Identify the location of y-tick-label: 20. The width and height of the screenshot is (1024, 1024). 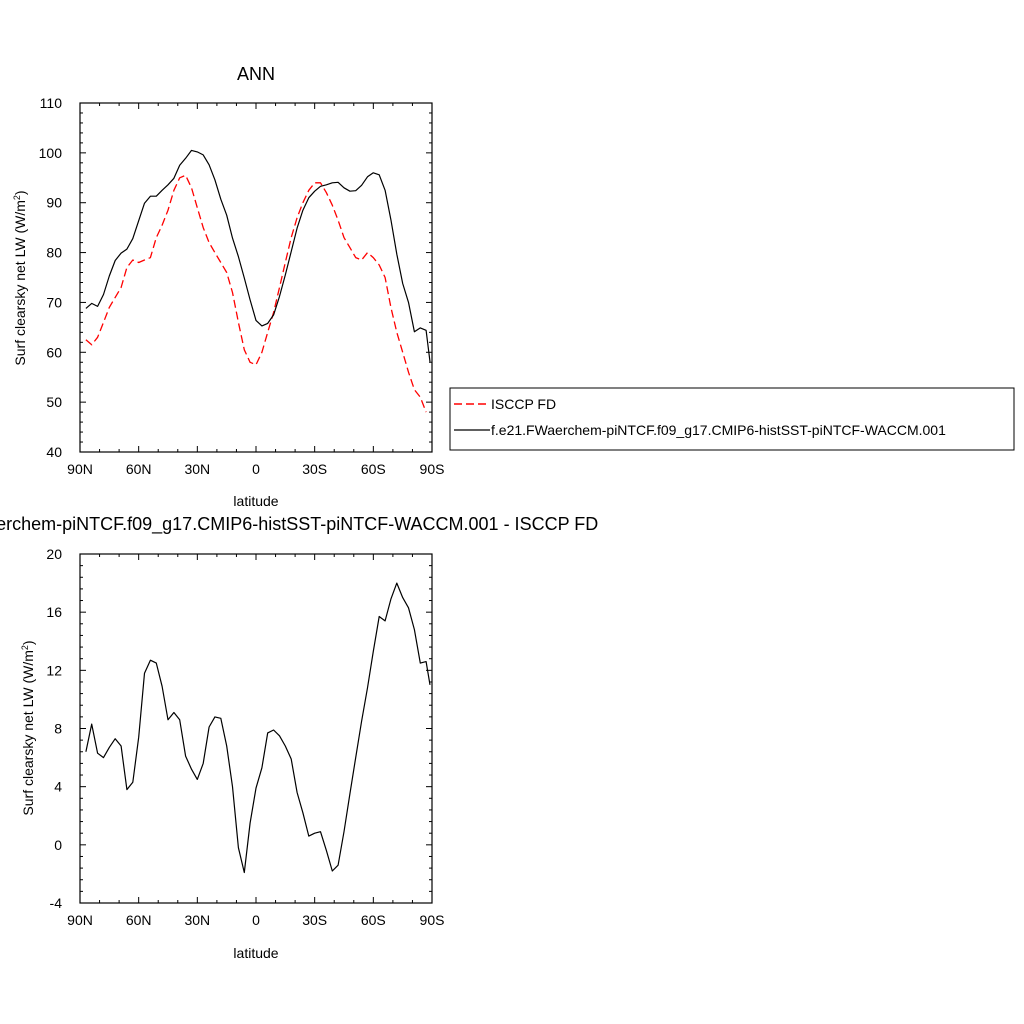
(54, 554).